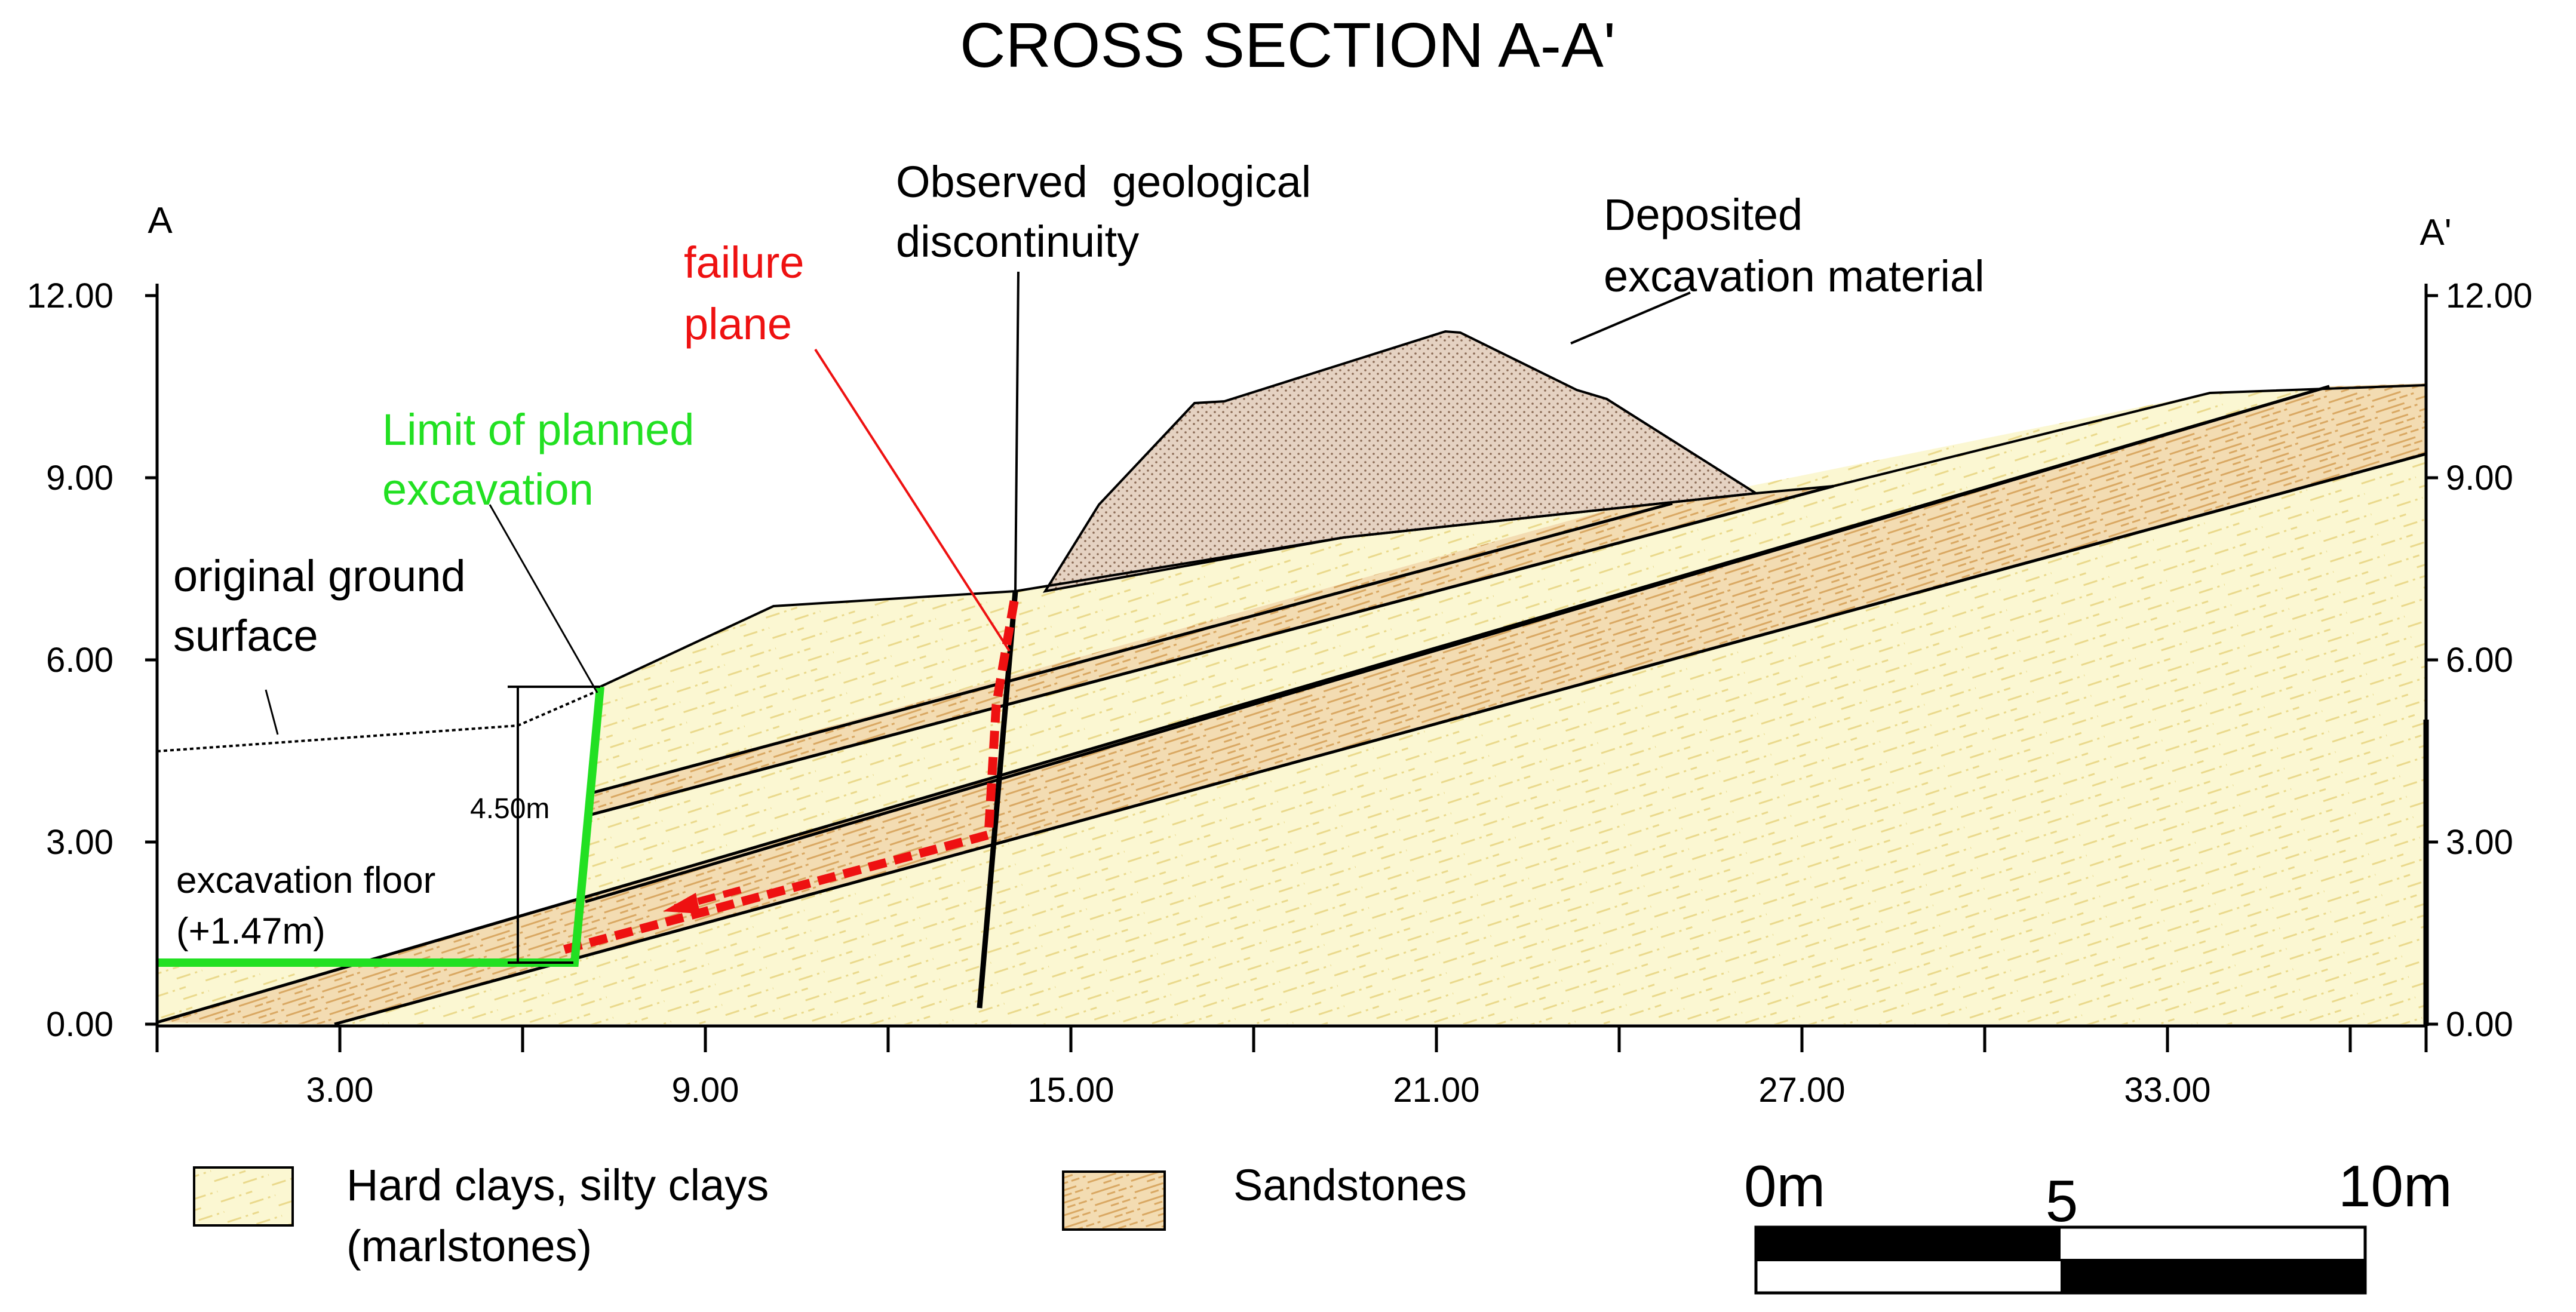  Describe the element at coordinates (912, 500) in the screenshot. I see `failure-plane-leader` at that location.